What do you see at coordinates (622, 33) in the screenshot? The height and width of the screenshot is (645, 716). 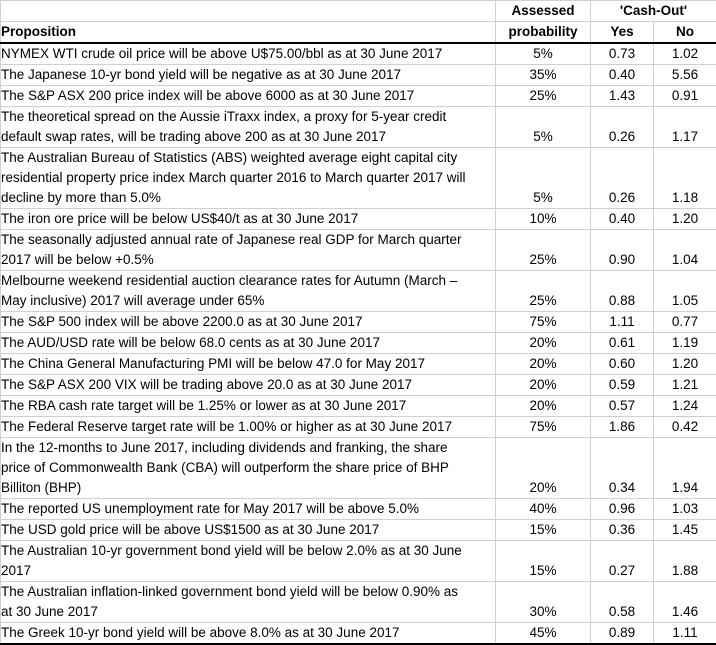 I see `header-yes: Yes` at bounding box center [622, 33].